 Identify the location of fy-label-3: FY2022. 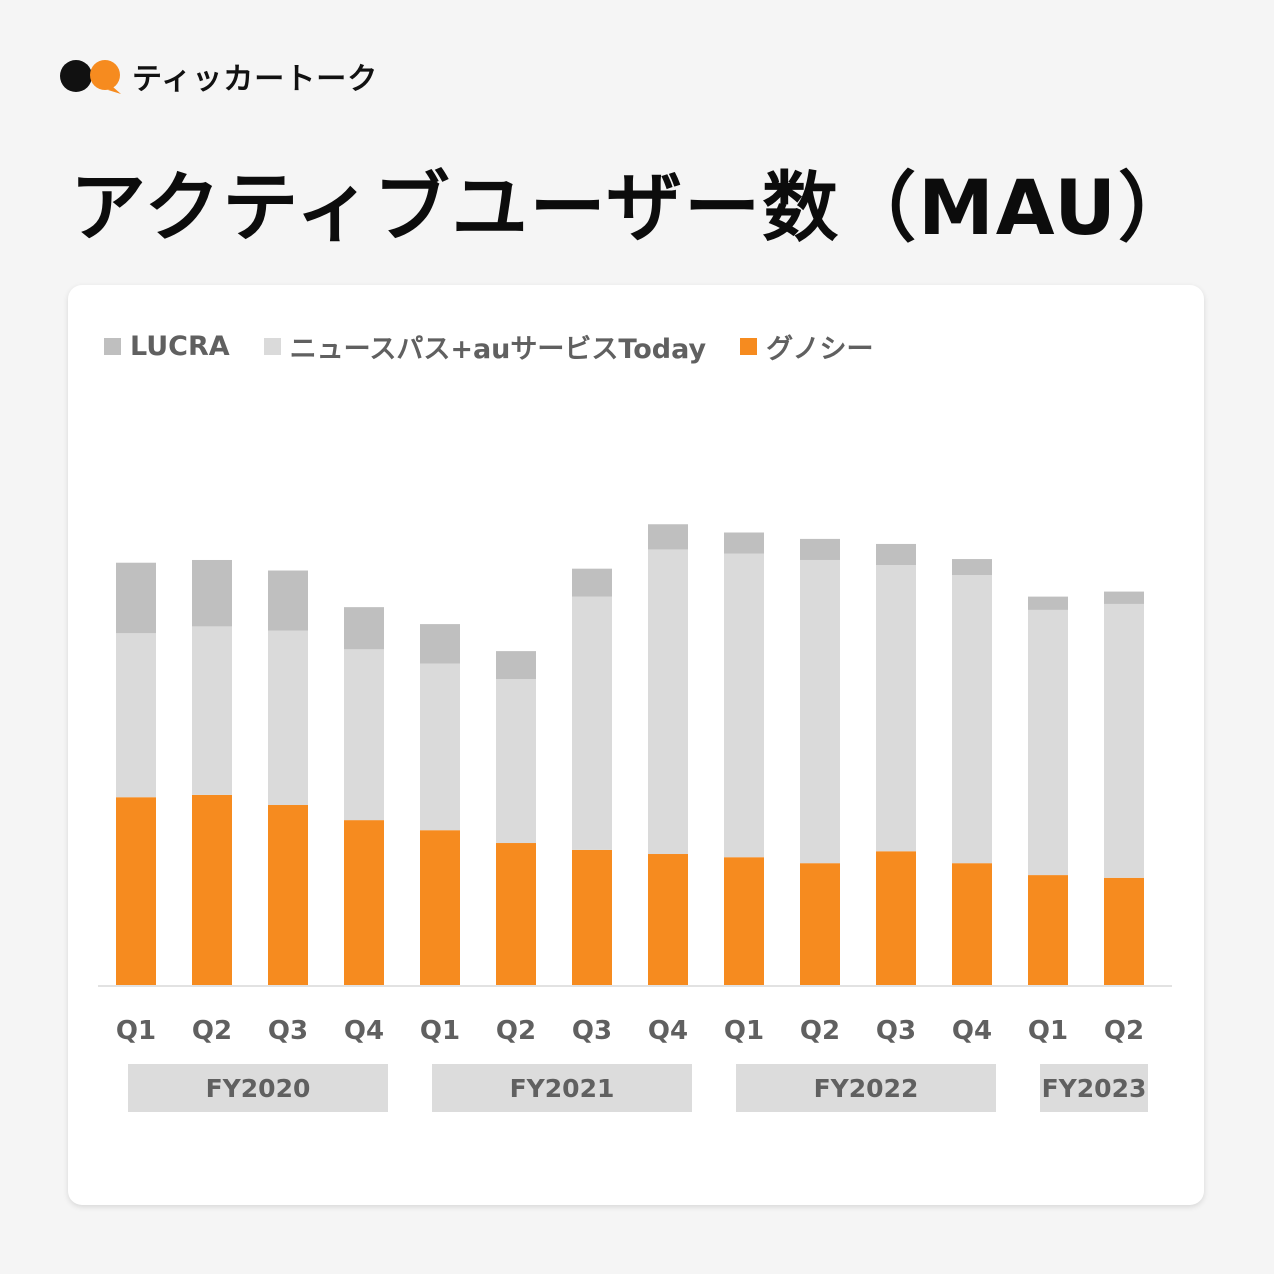
(866, 1088).